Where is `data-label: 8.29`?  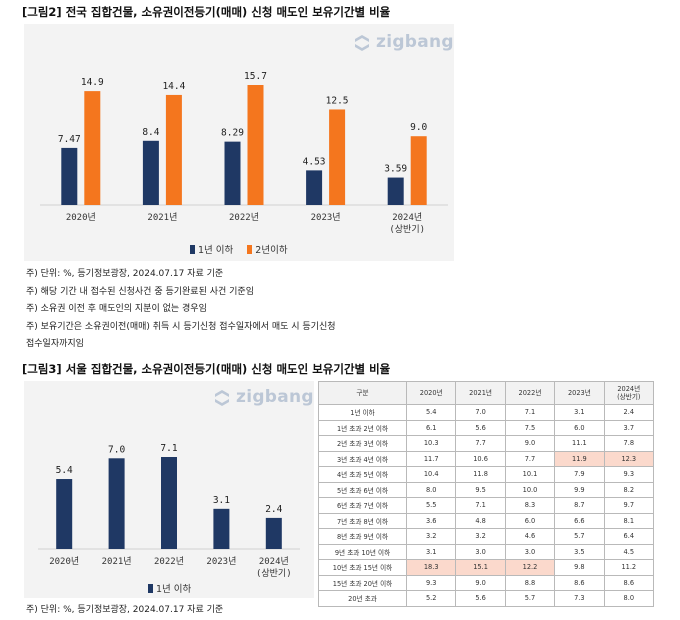 data-label: 8.29 is located at coordinates (232, 133).